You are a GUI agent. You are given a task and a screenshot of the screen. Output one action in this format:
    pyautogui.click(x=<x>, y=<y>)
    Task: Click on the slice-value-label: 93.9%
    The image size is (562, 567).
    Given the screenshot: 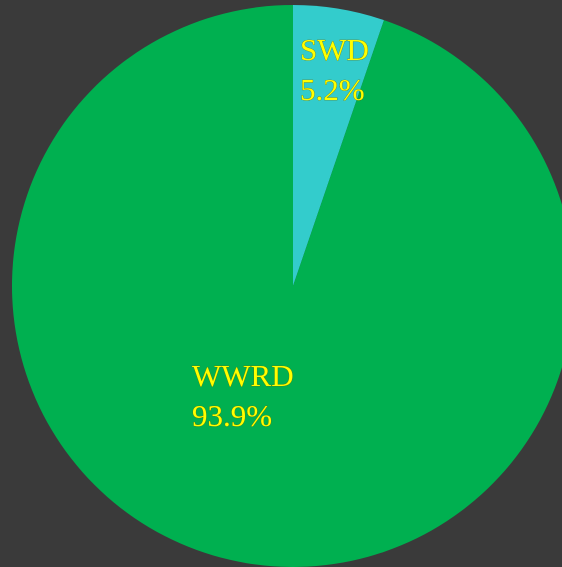 What is the action you would take?
    pyautogui.click(x=232, y=415)
    